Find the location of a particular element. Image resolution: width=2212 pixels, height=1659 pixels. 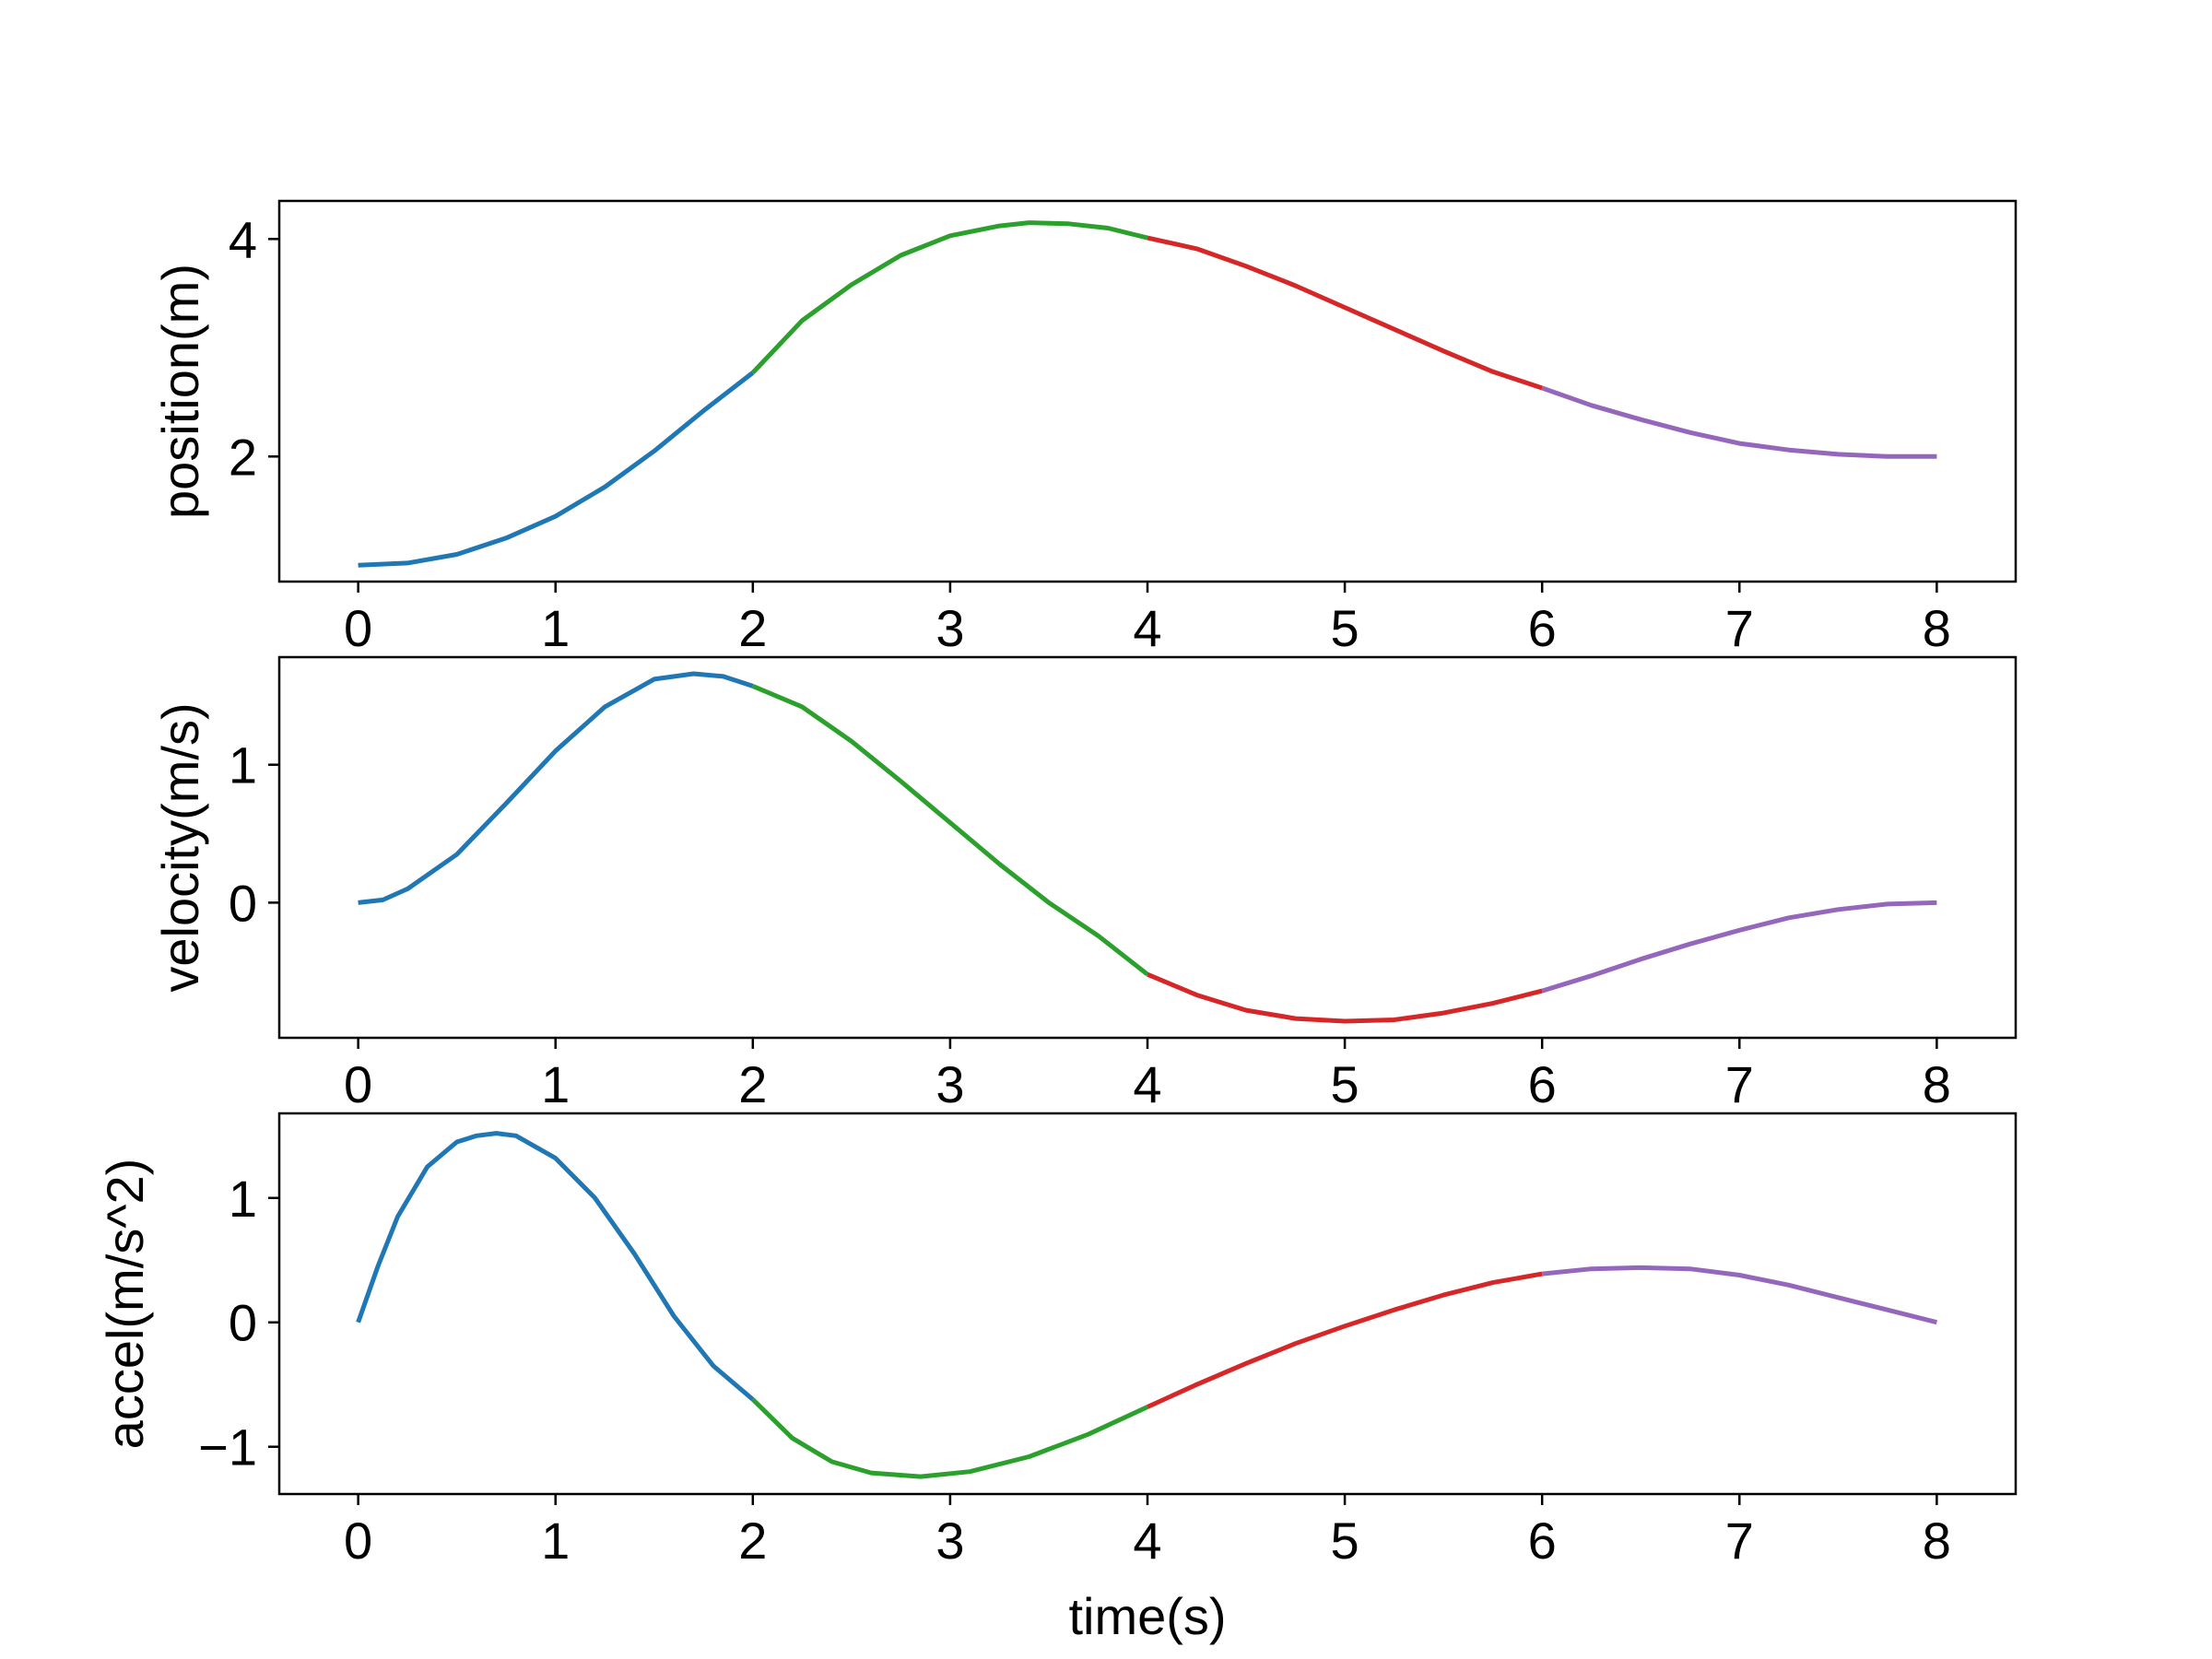

accel-y-tick-label: −1 is located at coordinates (227, 1447).